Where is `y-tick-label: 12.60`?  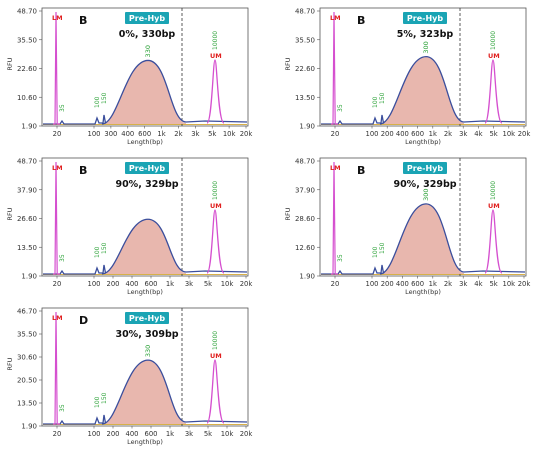 y-tick-label: 12.60 is located at coordinates (305, 248).